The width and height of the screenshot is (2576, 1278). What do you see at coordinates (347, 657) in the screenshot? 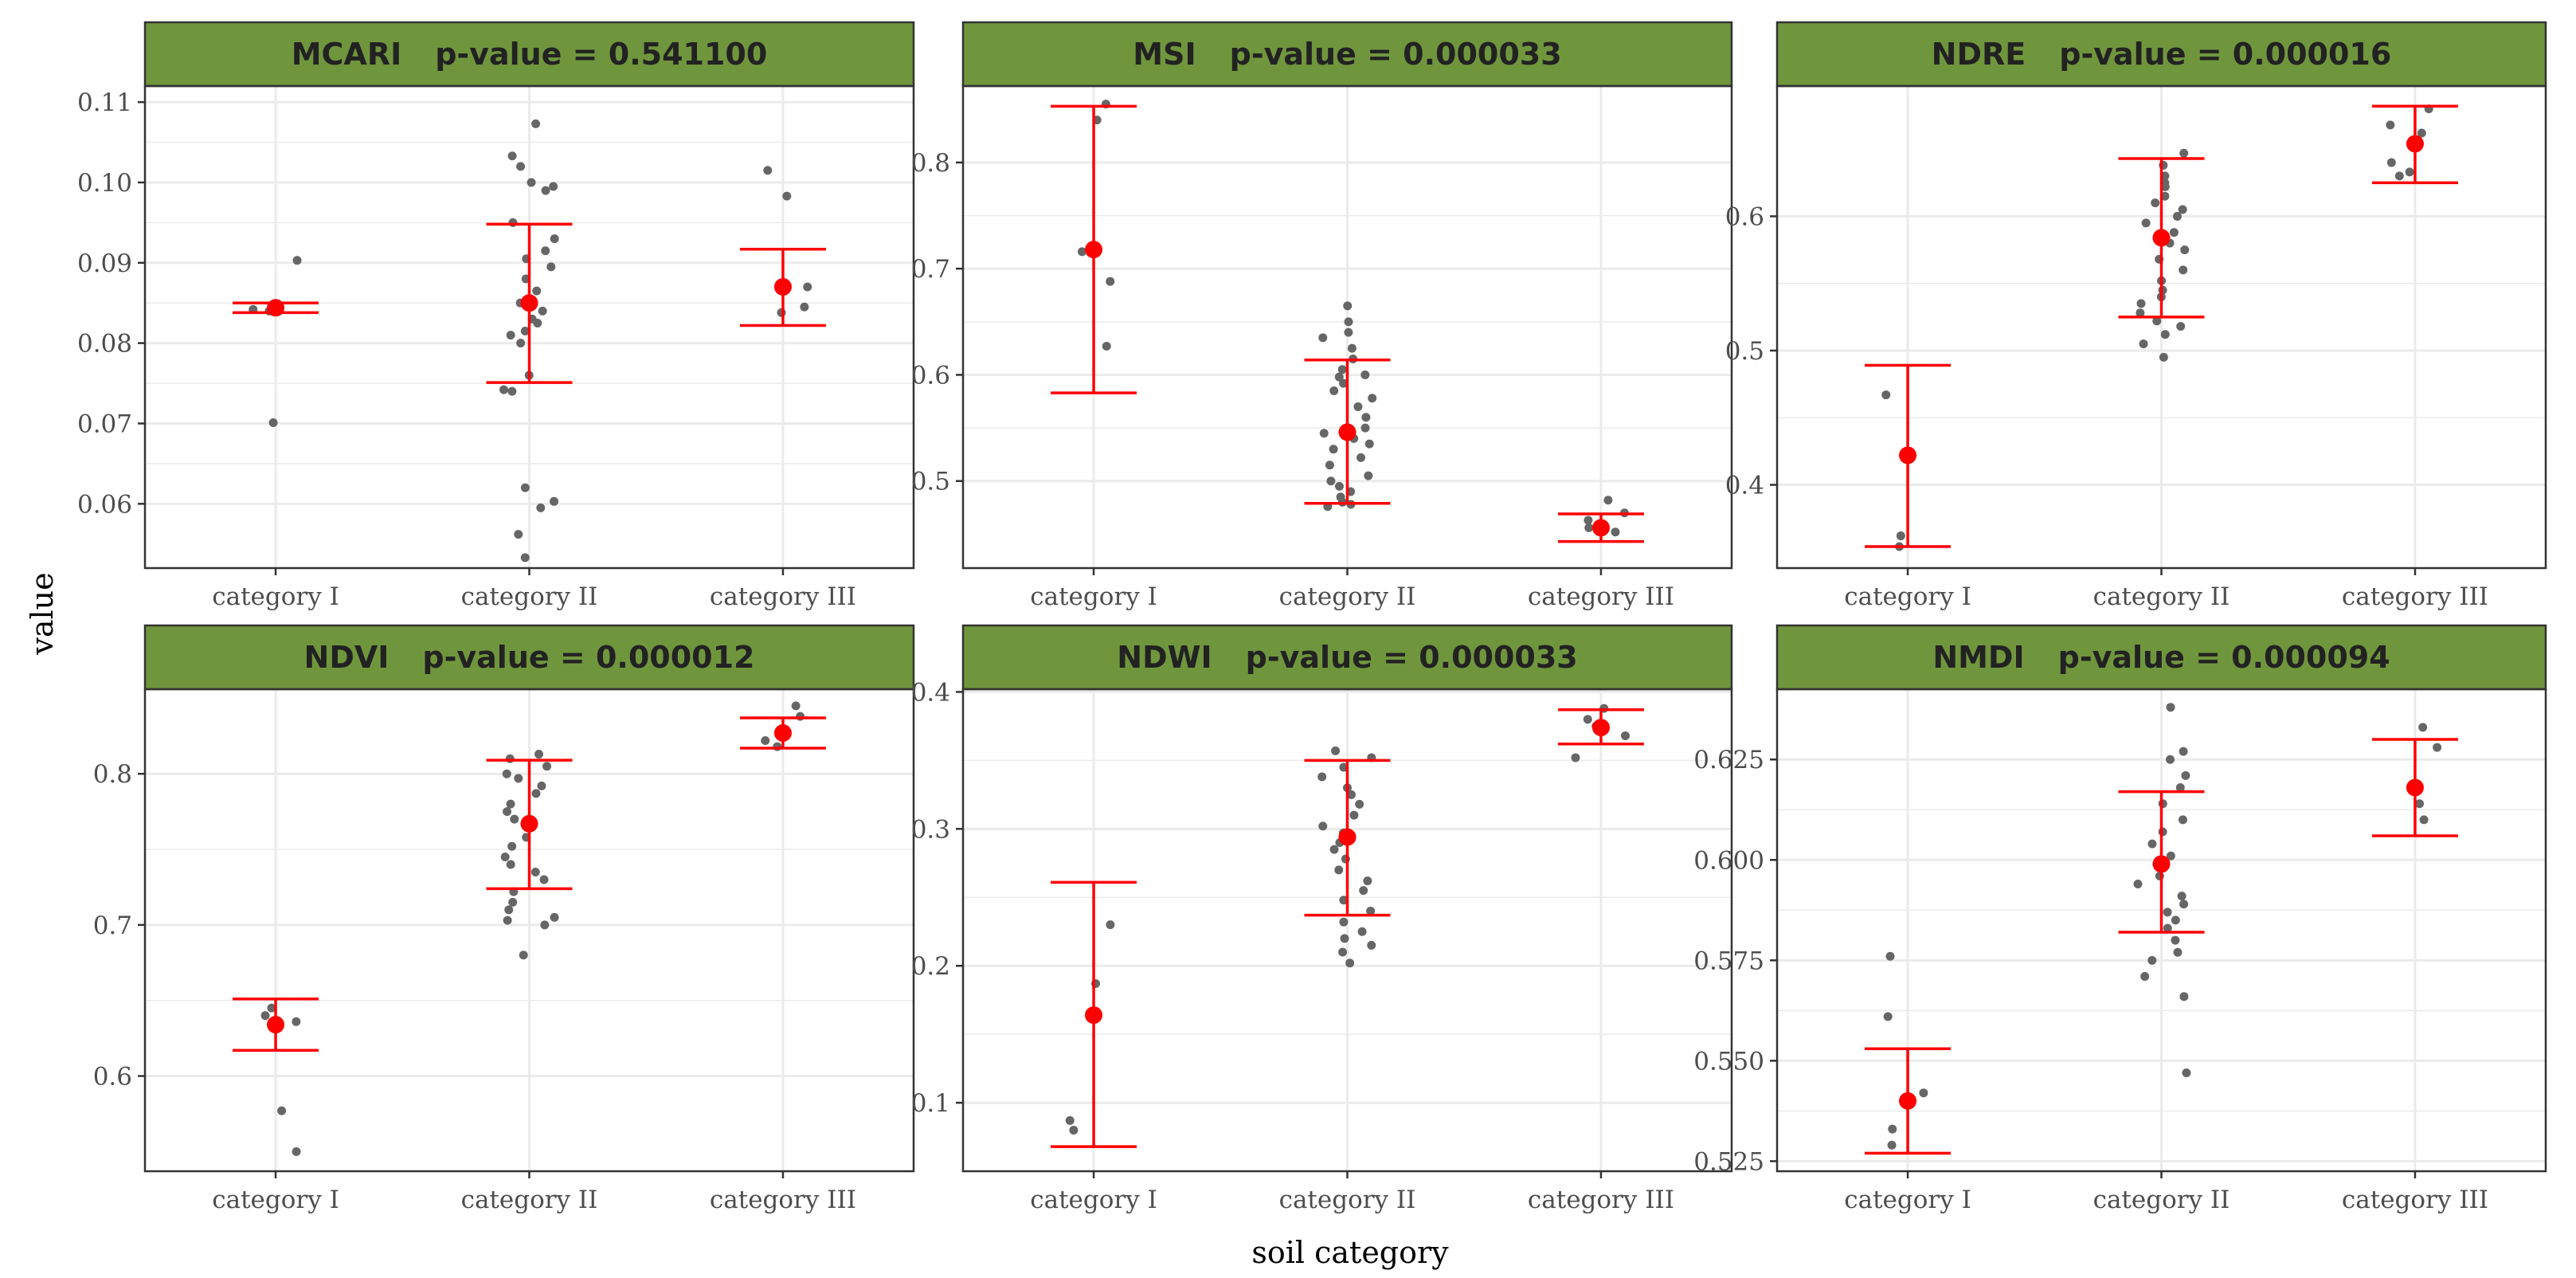
I see `strip-index-name: NDVI` at bounding box center [347, 657].